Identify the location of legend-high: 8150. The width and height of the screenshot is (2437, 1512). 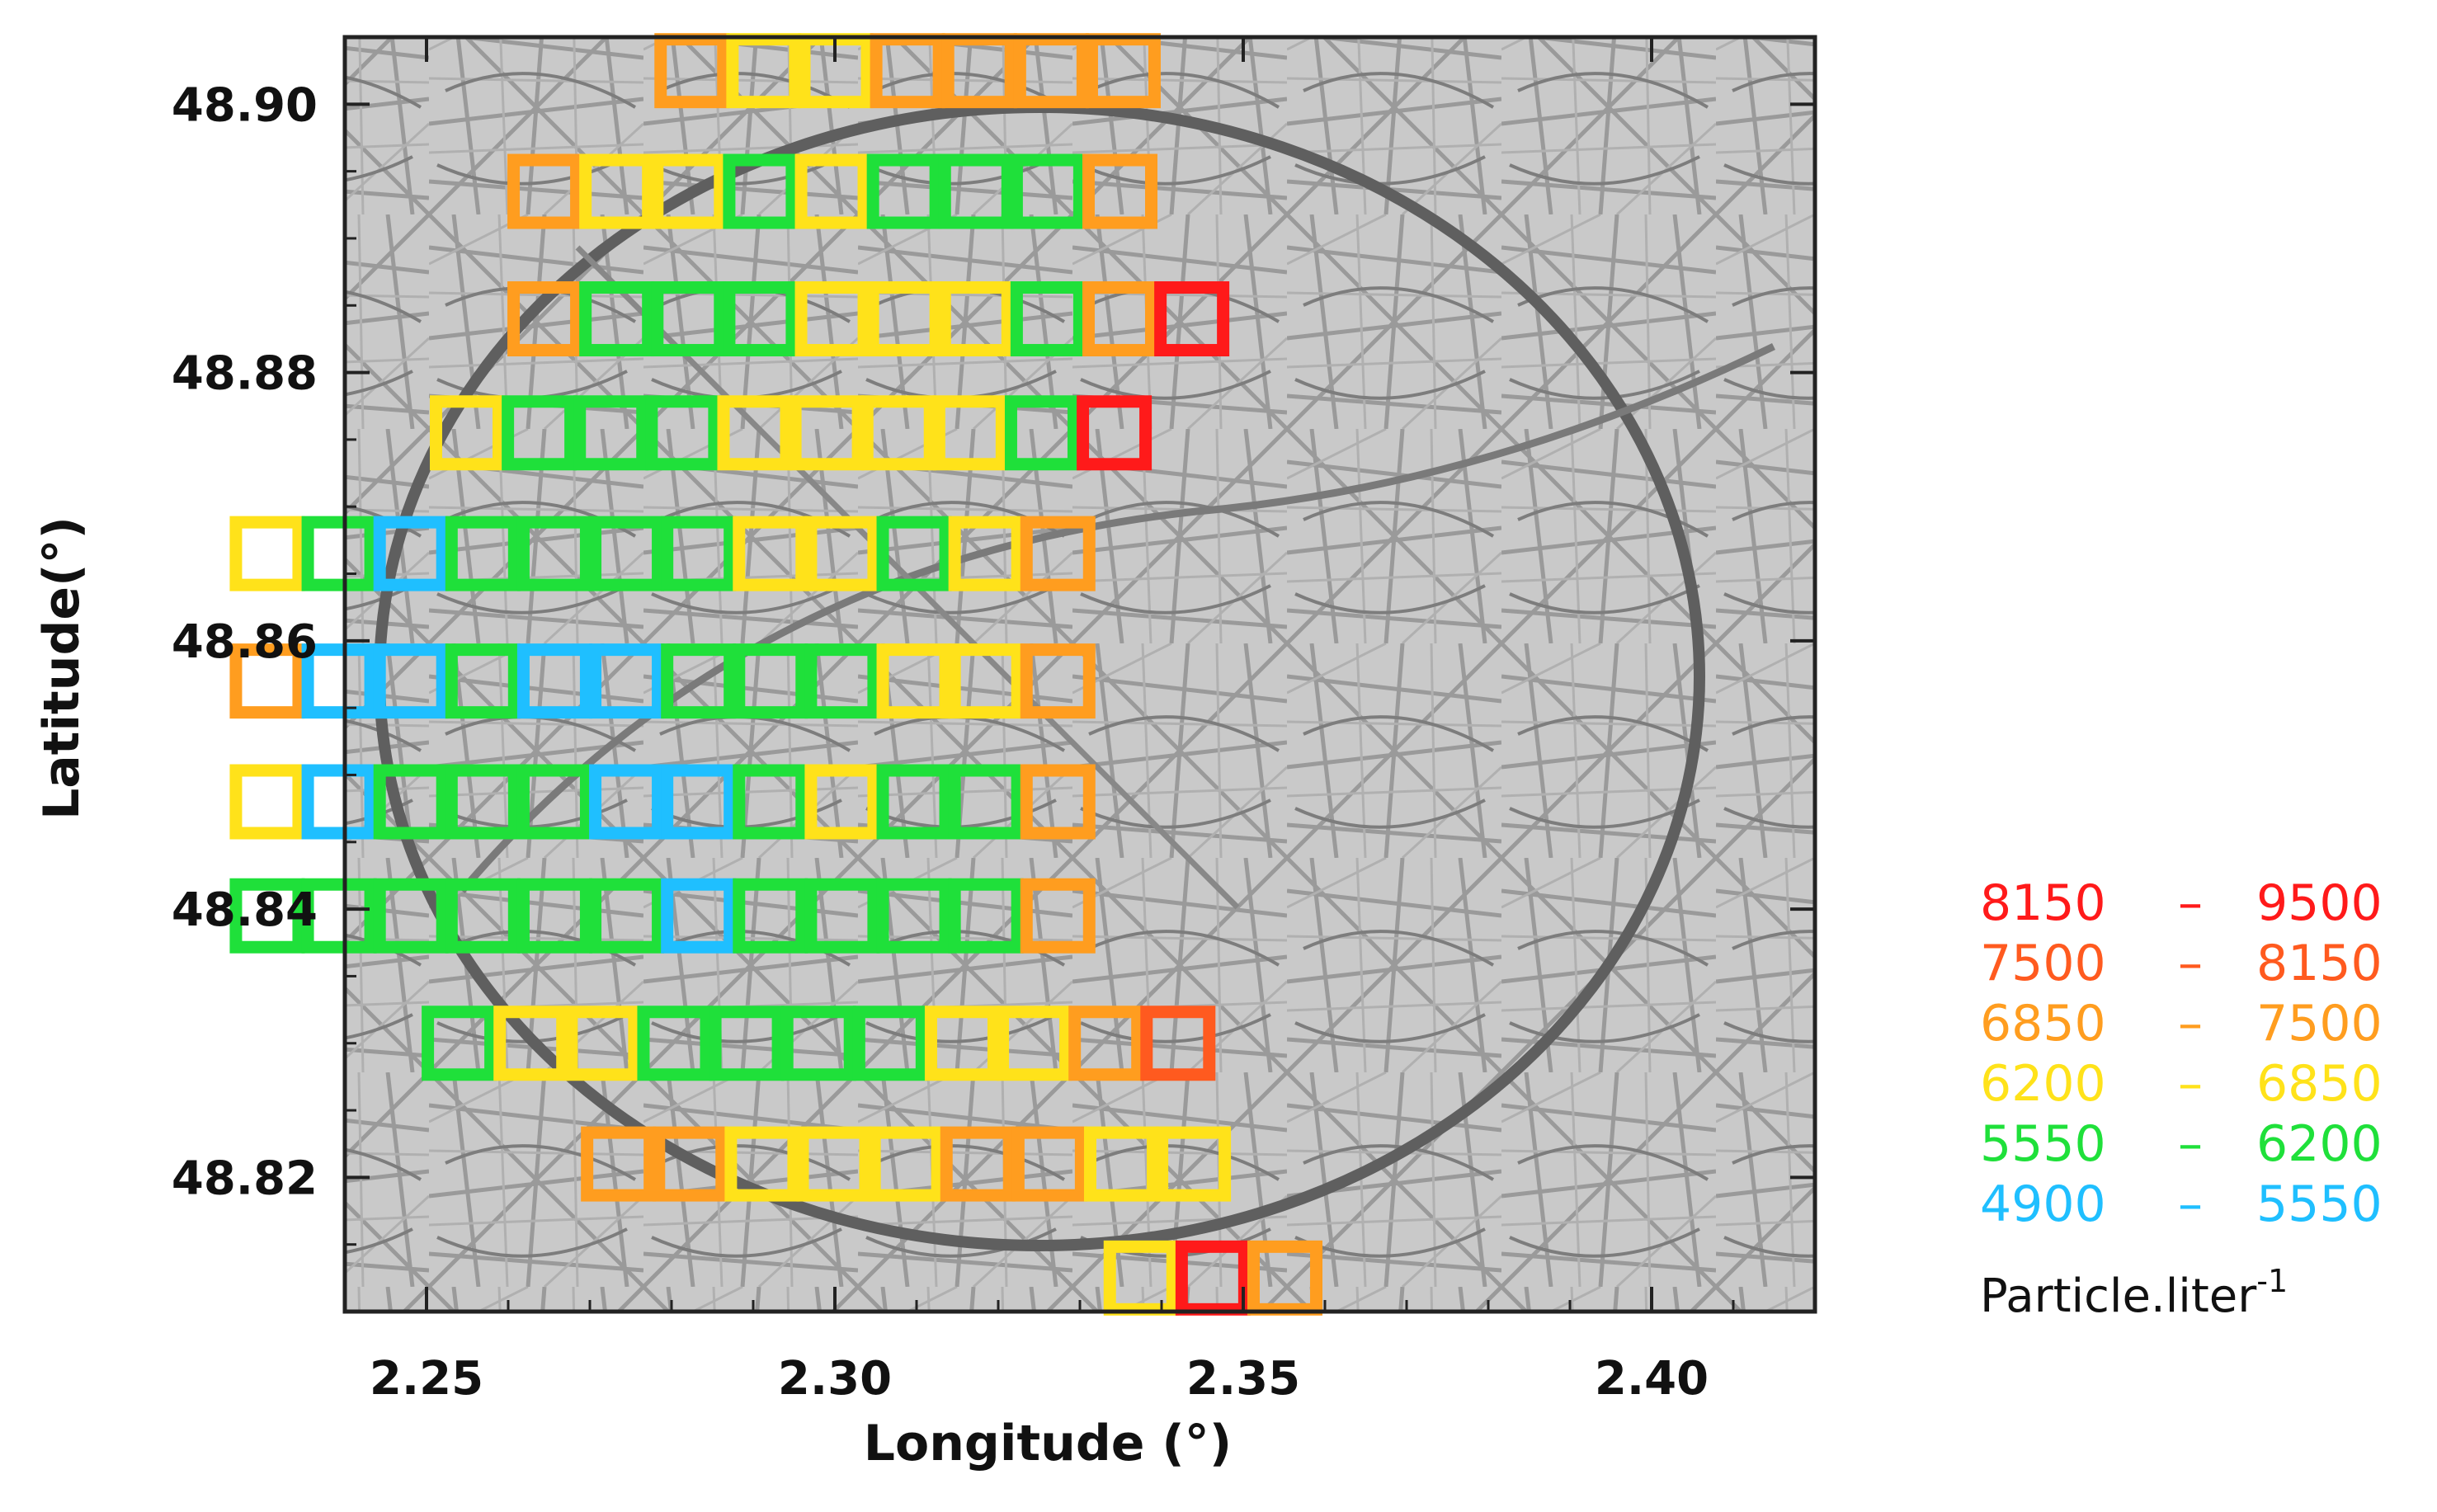
(2319, 963).